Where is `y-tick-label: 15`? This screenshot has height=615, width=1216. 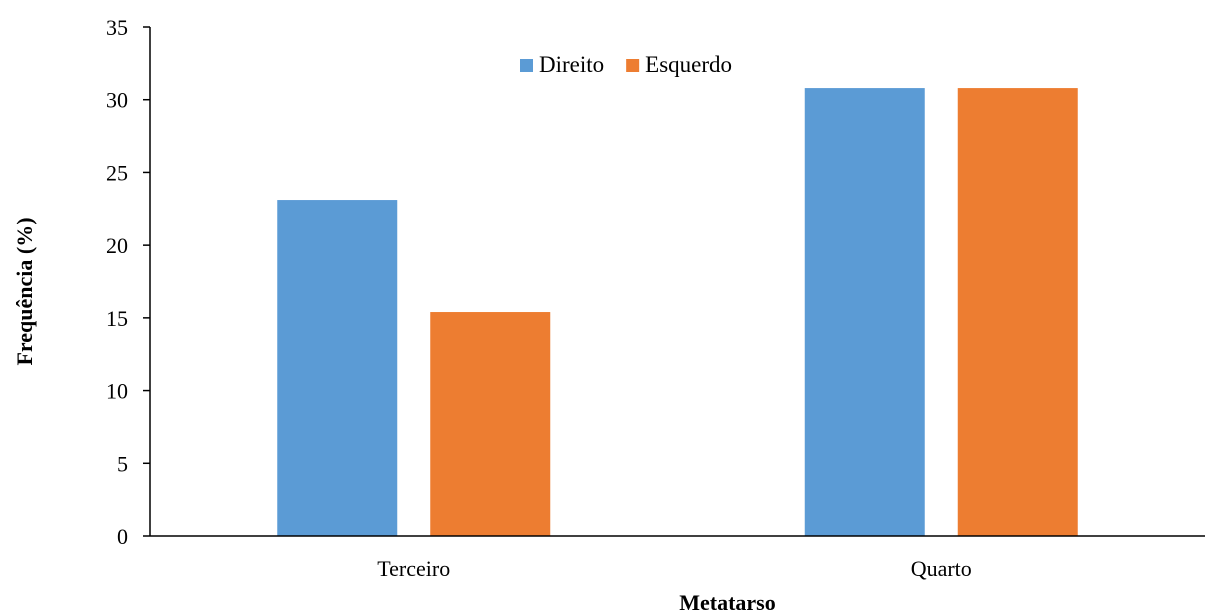 y-tick-label: 15 is located at coordinates (117, 318).